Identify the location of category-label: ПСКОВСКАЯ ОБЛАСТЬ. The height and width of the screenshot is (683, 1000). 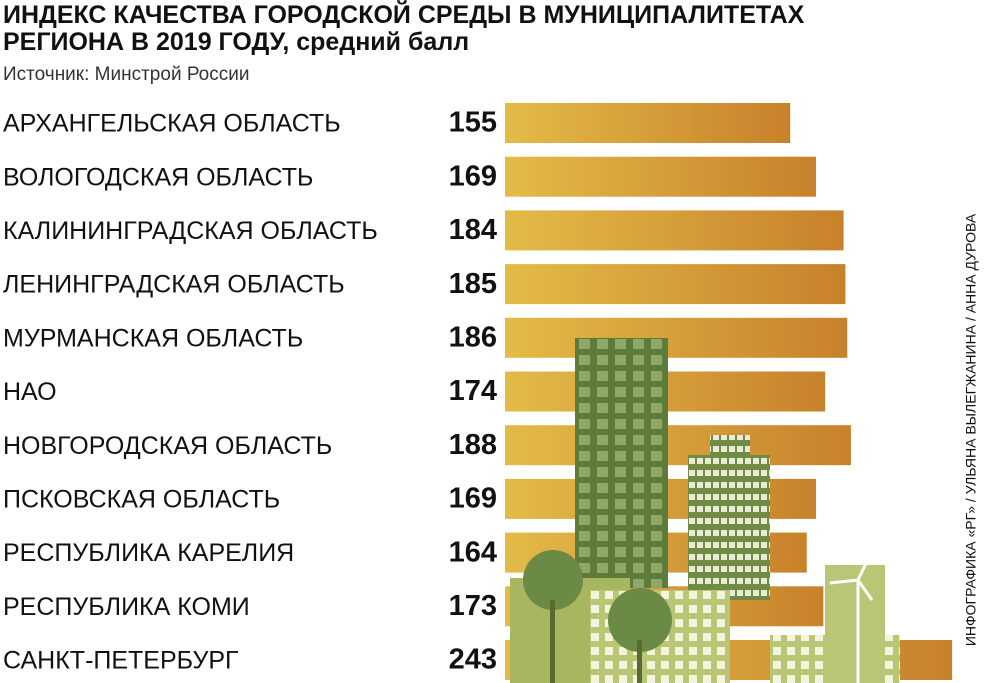
(141, 500).